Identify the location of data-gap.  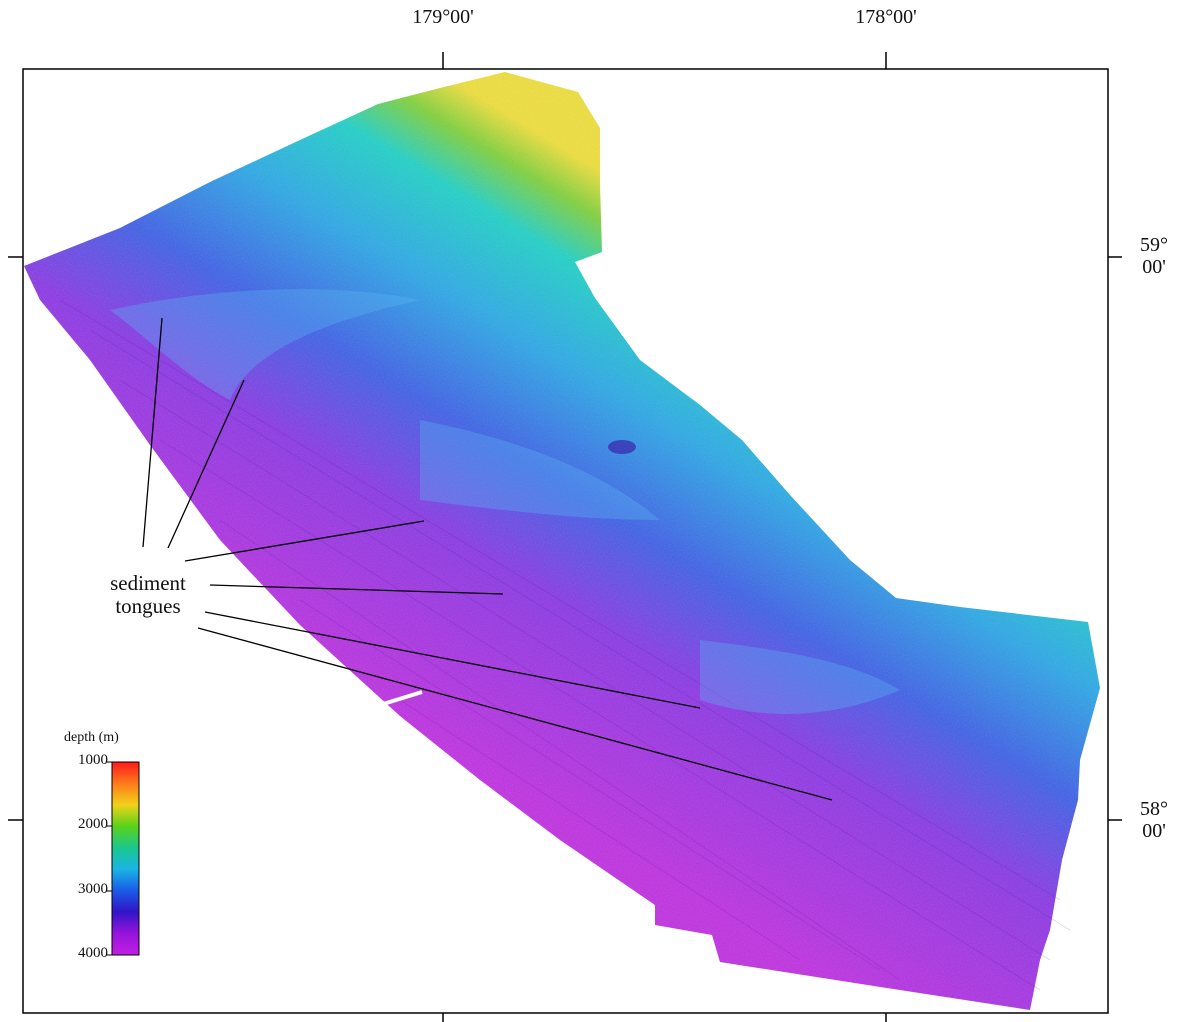
(401, 698).